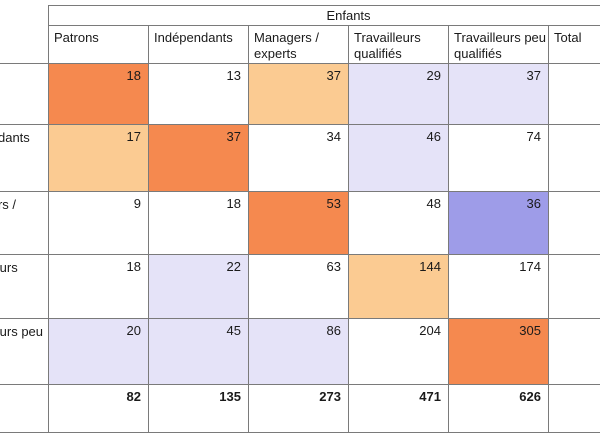 The width and height of the screenshot is (600, 437). I want to click on row-label: Patrons, so click(24, 93).